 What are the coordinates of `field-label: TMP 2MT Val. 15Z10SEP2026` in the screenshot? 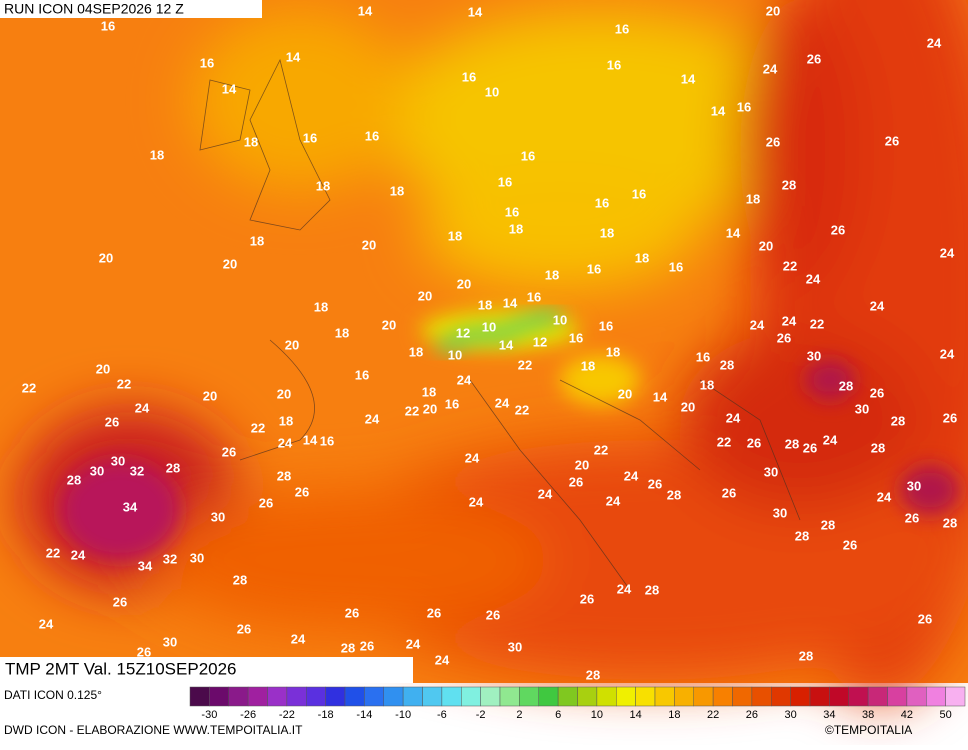 It's located at (121, 668).